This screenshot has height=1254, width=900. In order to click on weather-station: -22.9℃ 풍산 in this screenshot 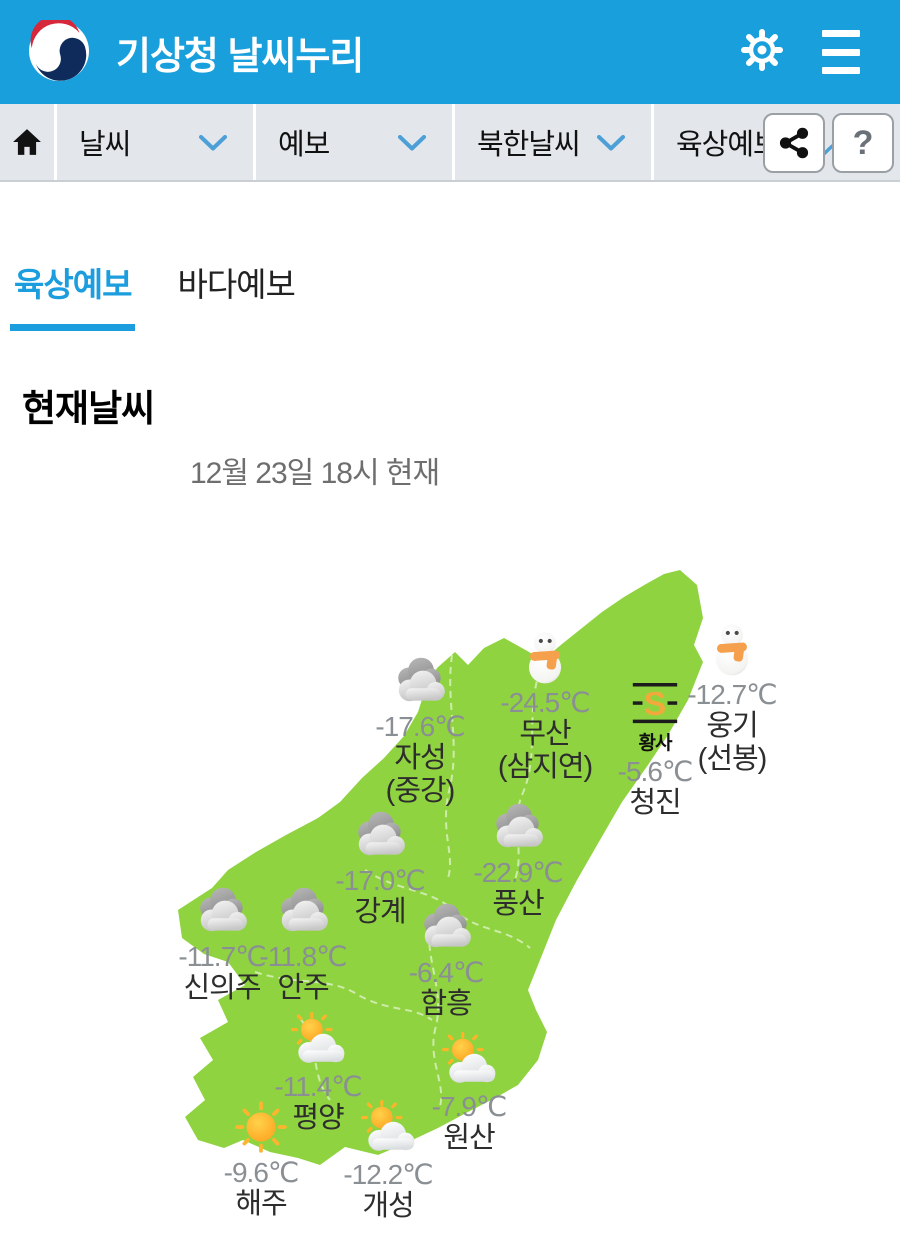, I will do `click(518, 859)`.